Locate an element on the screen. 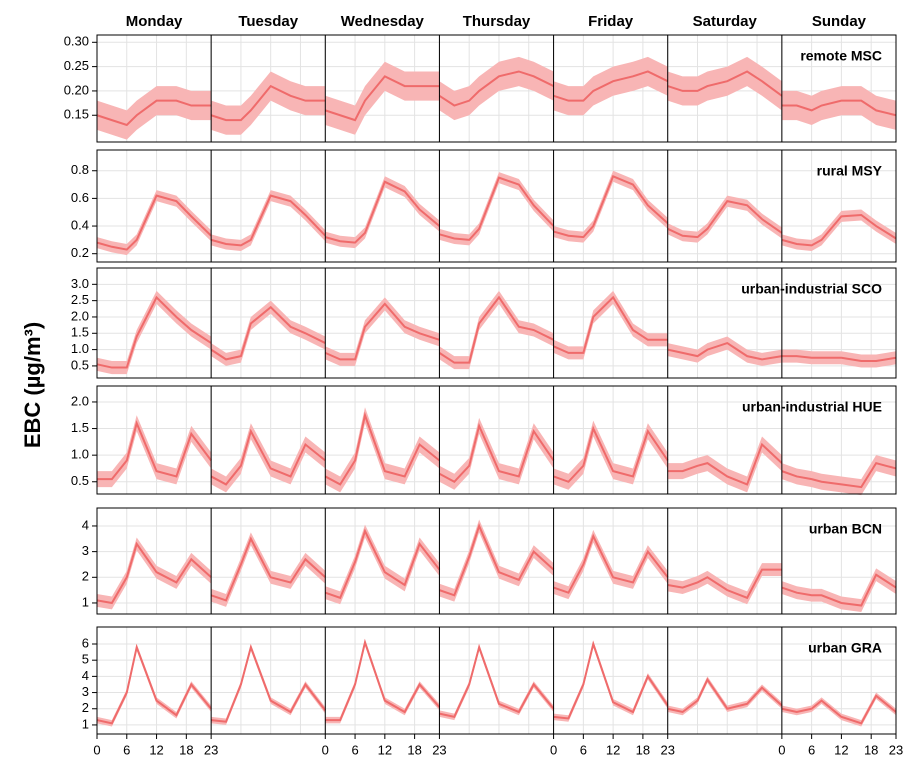 This screenshot has width=912, height=764. y-tick-label: 2 is located at coordinates (85, 707).